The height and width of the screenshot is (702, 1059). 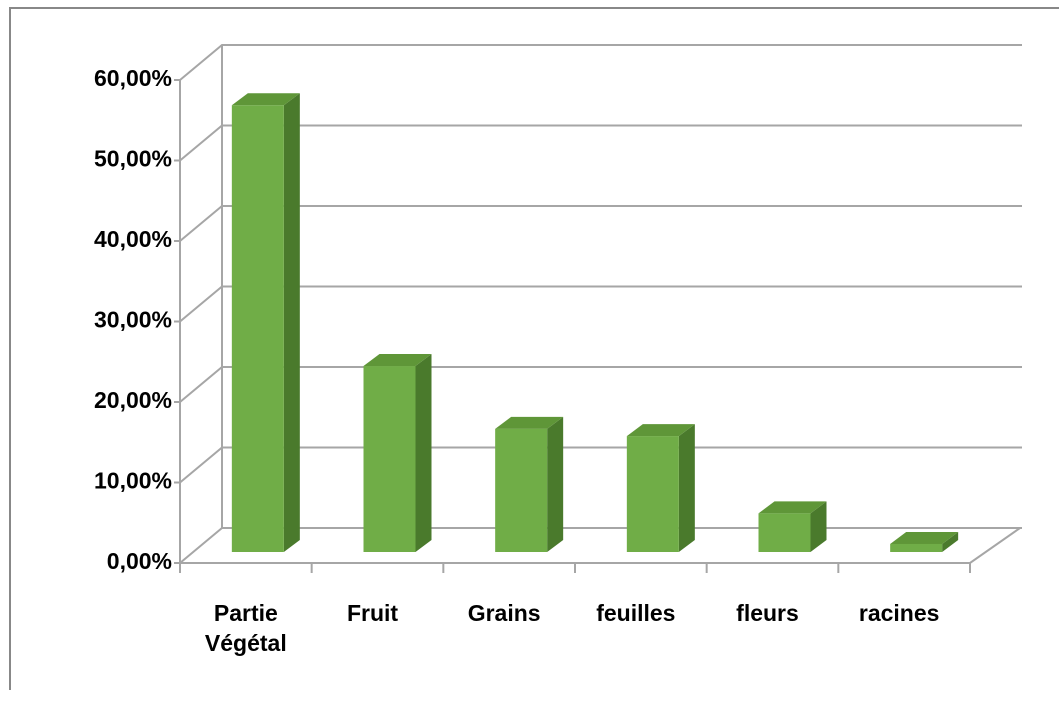 What do you see at coordinates (133, 239) in the screenshot?
I see `y-tick-label: 40,00%` at bounding box center [133, 239].